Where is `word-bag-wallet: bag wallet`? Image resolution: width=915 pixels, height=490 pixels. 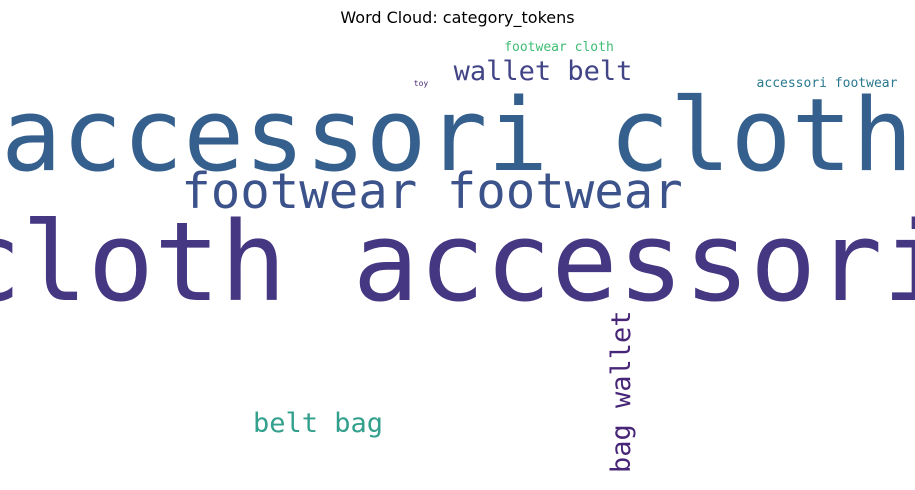 word-bag-wallet: bag wallet is located at coordinates (621, 391).